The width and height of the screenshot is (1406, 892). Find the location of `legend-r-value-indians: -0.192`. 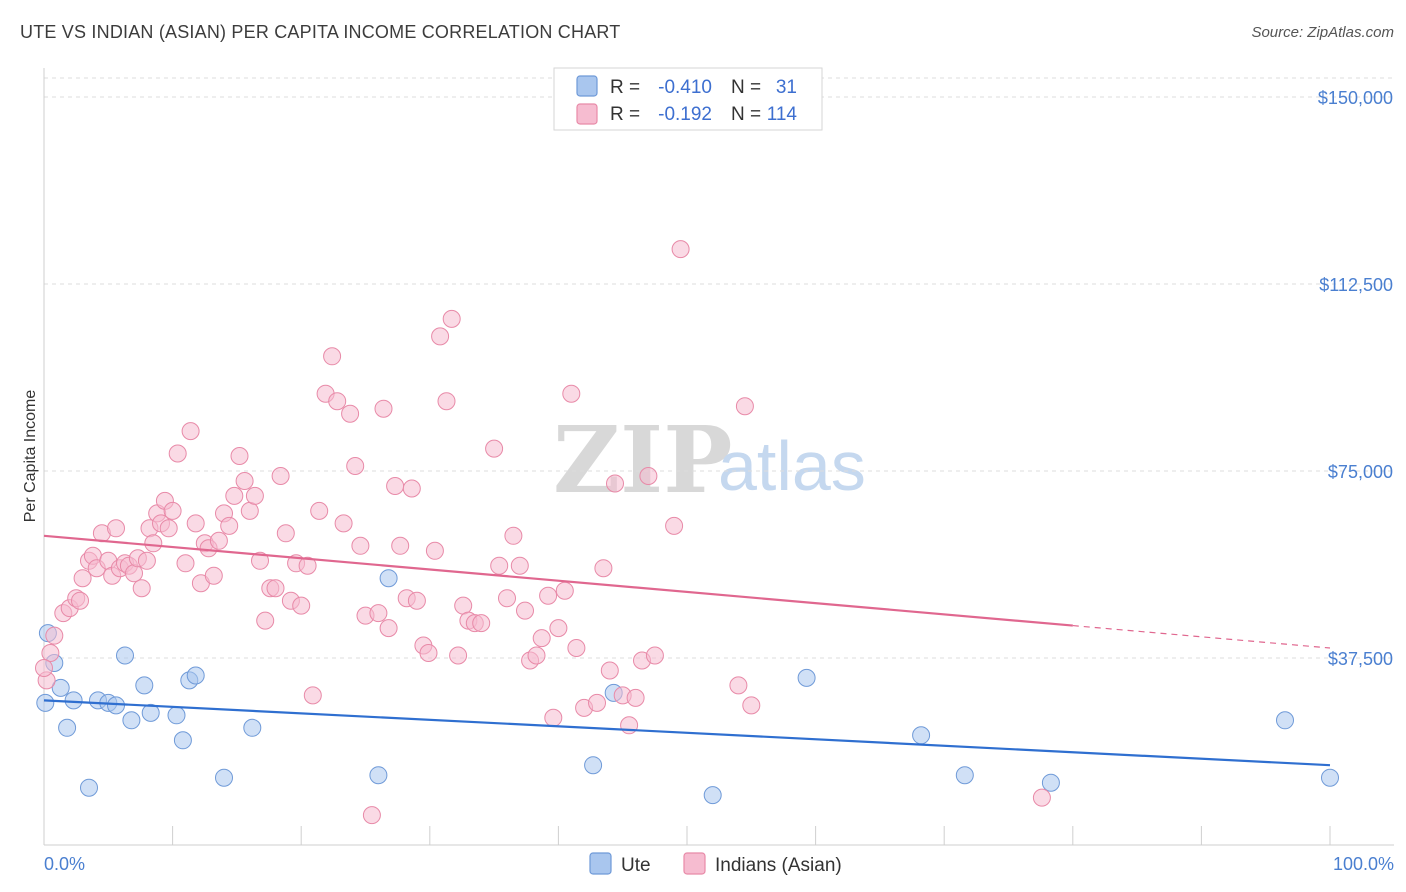

legend-r-value-indians: -0.192 is located at coordinates (685, 114).